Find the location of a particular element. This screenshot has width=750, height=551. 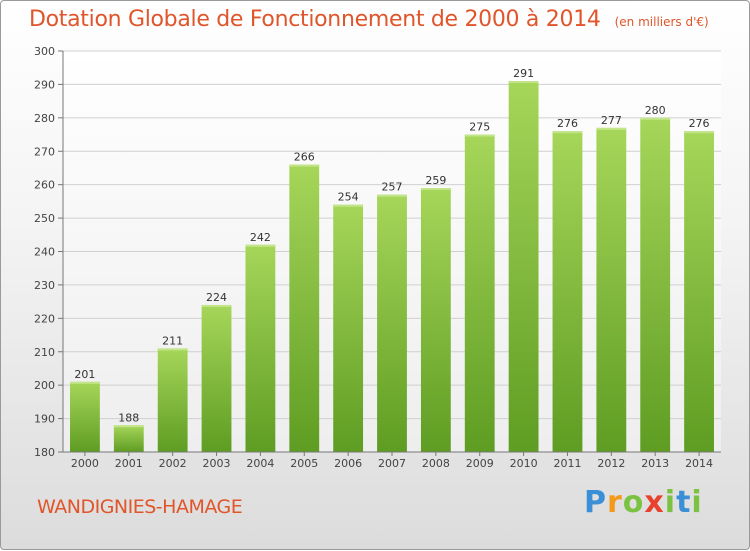

x-tick-label: 2006 is located at coordinates (348, 463).